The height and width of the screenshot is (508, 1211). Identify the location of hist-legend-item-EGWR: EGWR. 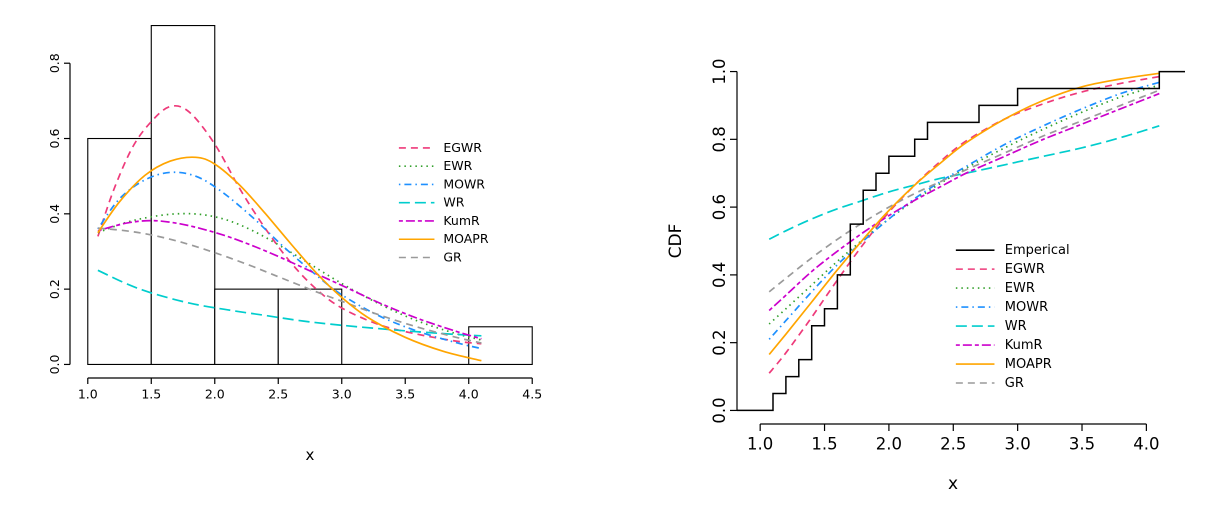
(440, 147).